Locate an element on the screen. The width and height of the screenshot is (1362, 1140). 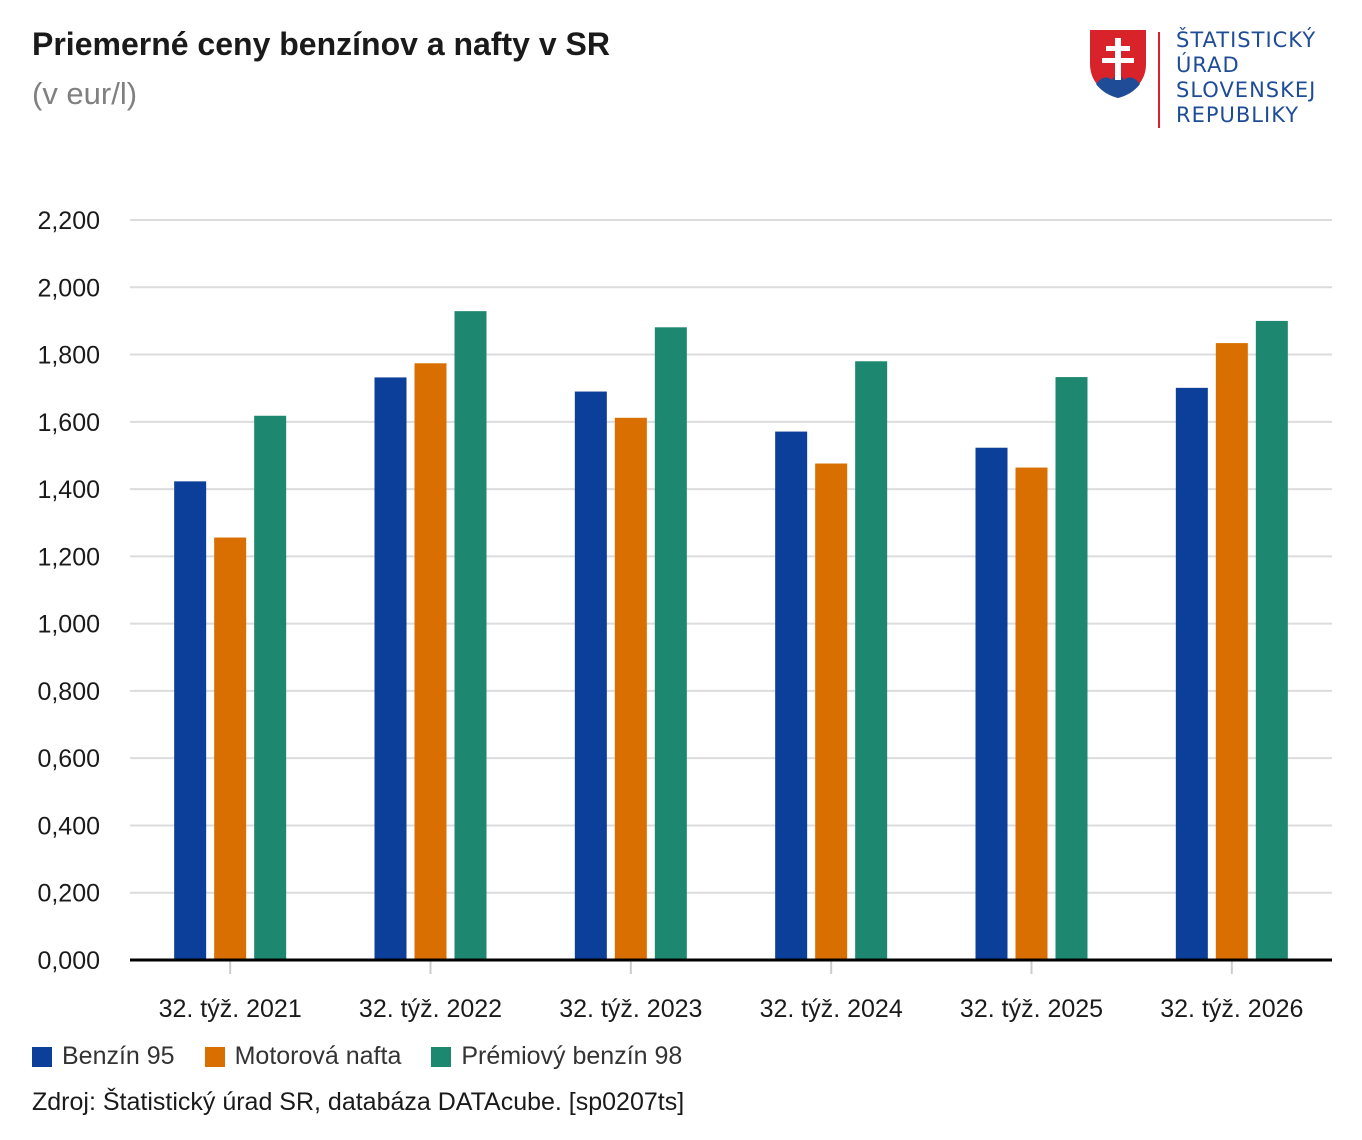
logo-text: ŠTATISTICKÝ ÚRAD SLOVENSKEJ REPUBLIKY is located at coordinates (1246, 77).